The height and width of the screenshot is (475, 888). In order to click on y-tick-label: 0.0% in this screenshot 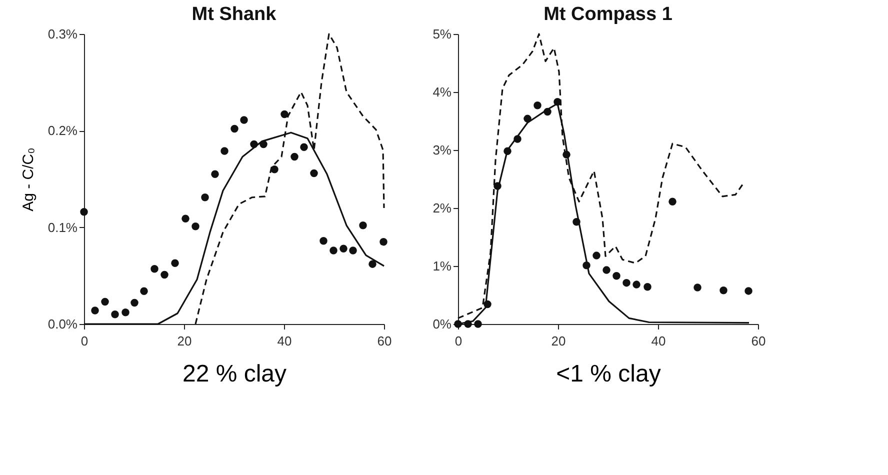, I will do `click(63, 324)`.